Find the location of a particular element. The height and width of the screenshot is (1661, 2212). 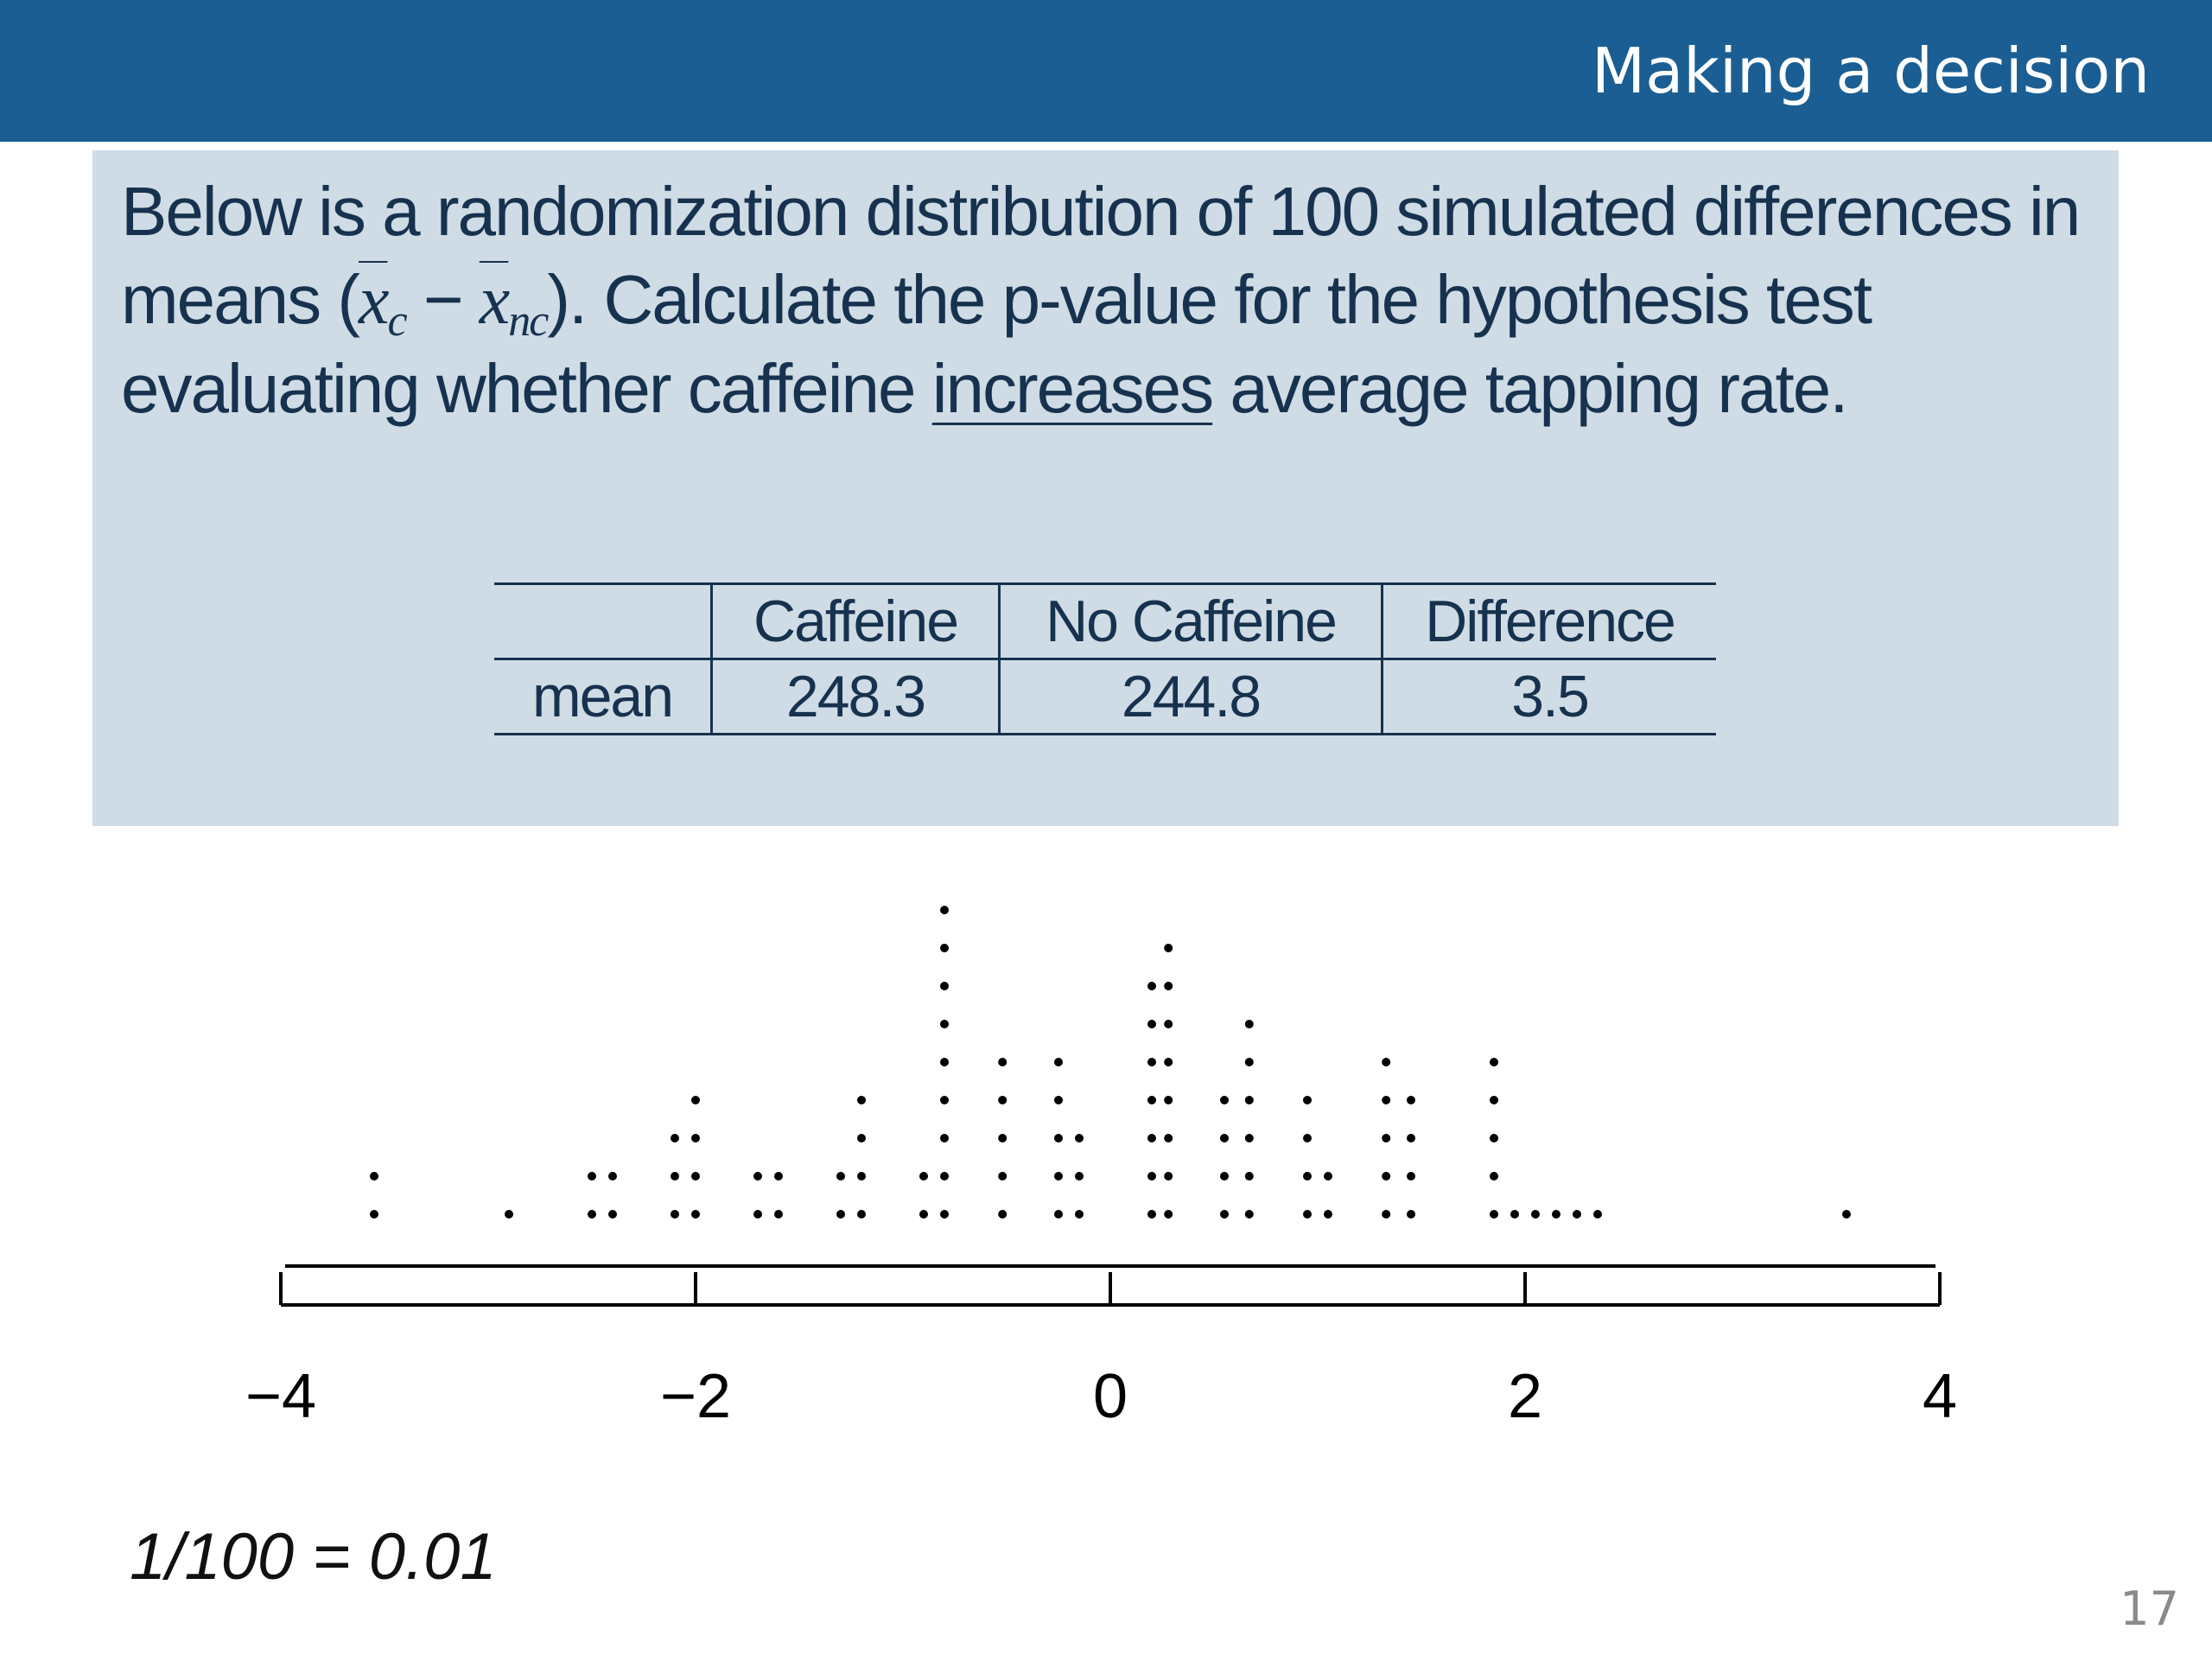

emphasis-increases: increases is located at coordinates (1072, 388).